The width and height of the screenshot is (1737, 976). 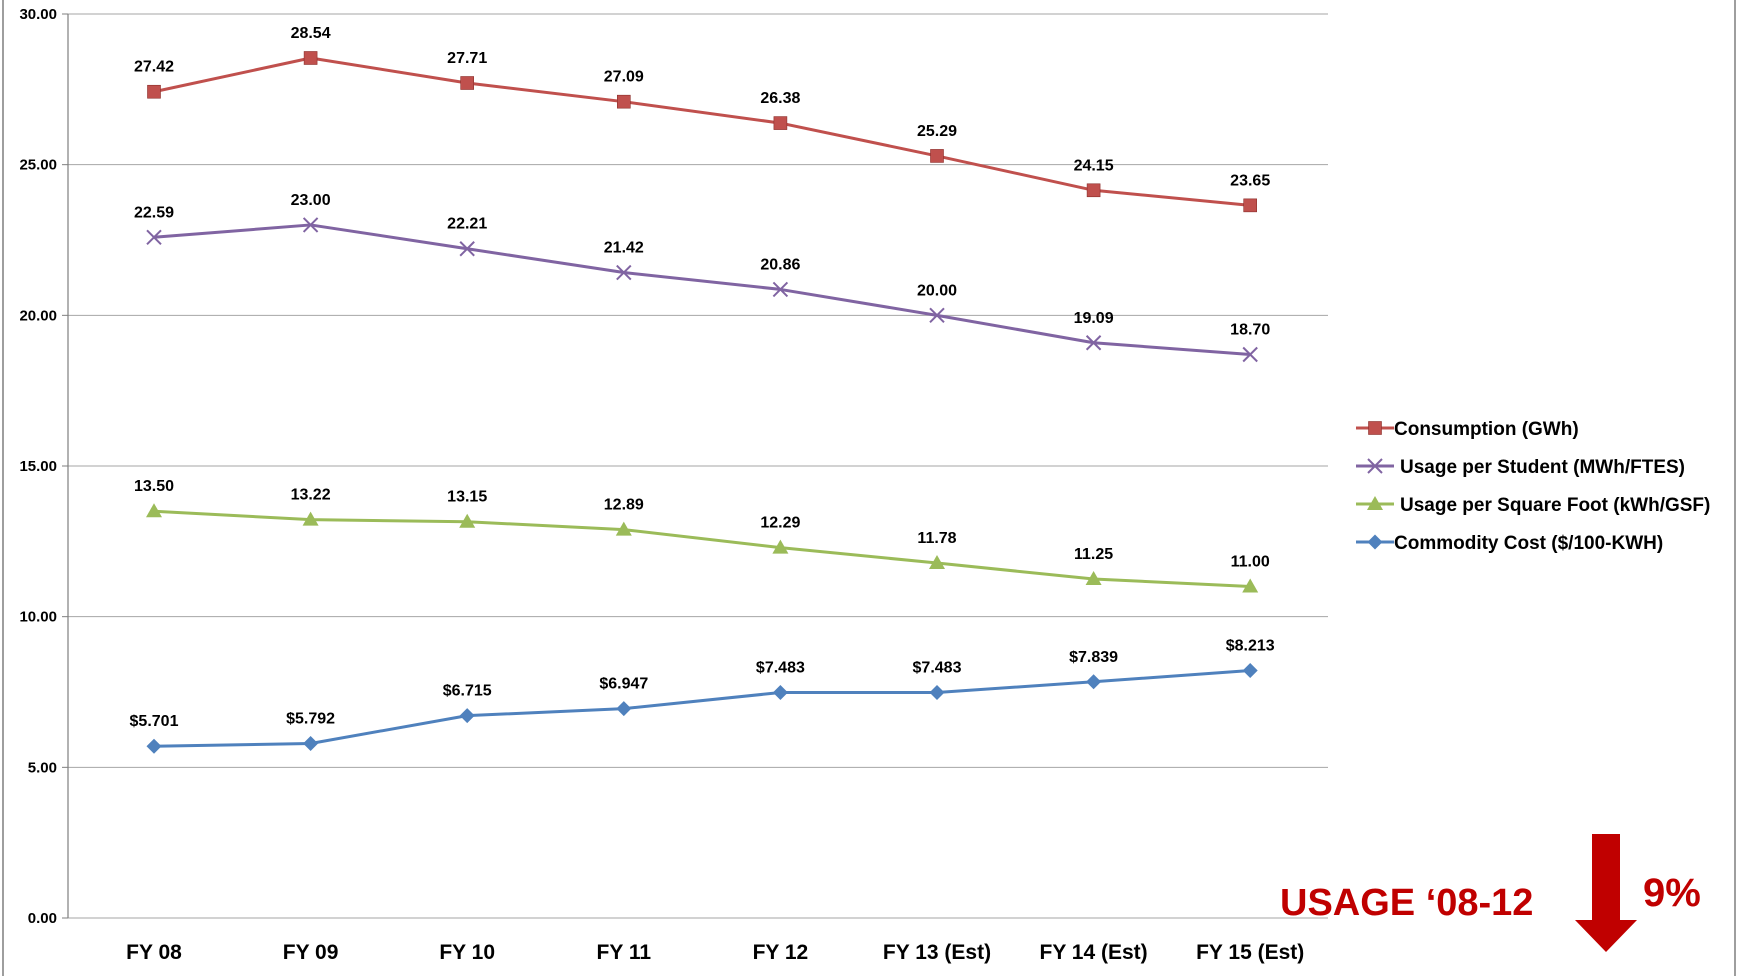 I want to click on data-label-usage-per-square-foot-kwh-gsf: 11.25, so click(x=1093, y=554).